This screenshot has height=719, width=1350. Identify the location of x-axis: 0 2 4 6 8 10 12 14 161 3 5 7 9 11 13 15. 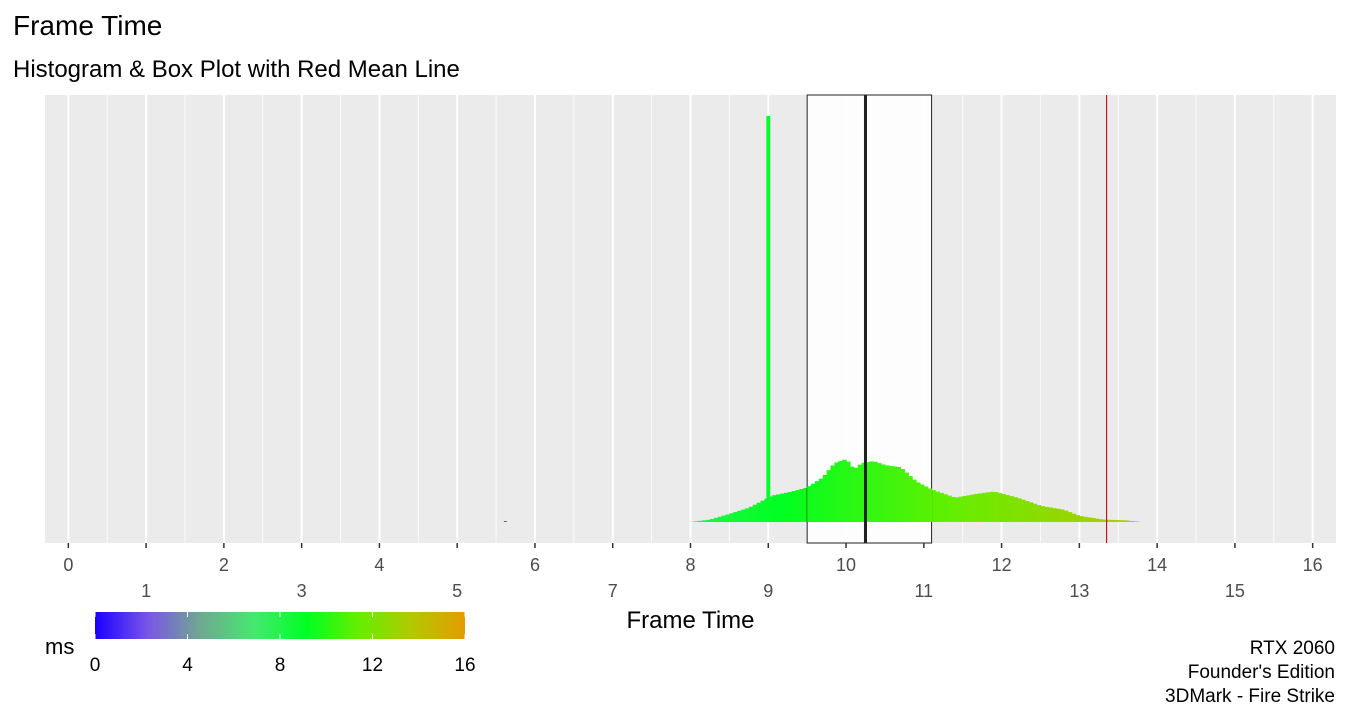
(693, 572).